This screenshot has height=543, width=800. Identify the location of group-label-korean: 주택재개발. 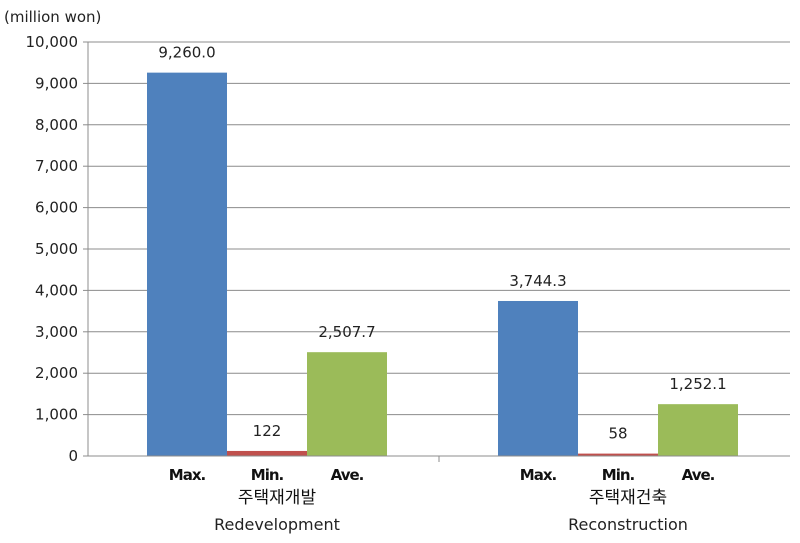
(277, 498).